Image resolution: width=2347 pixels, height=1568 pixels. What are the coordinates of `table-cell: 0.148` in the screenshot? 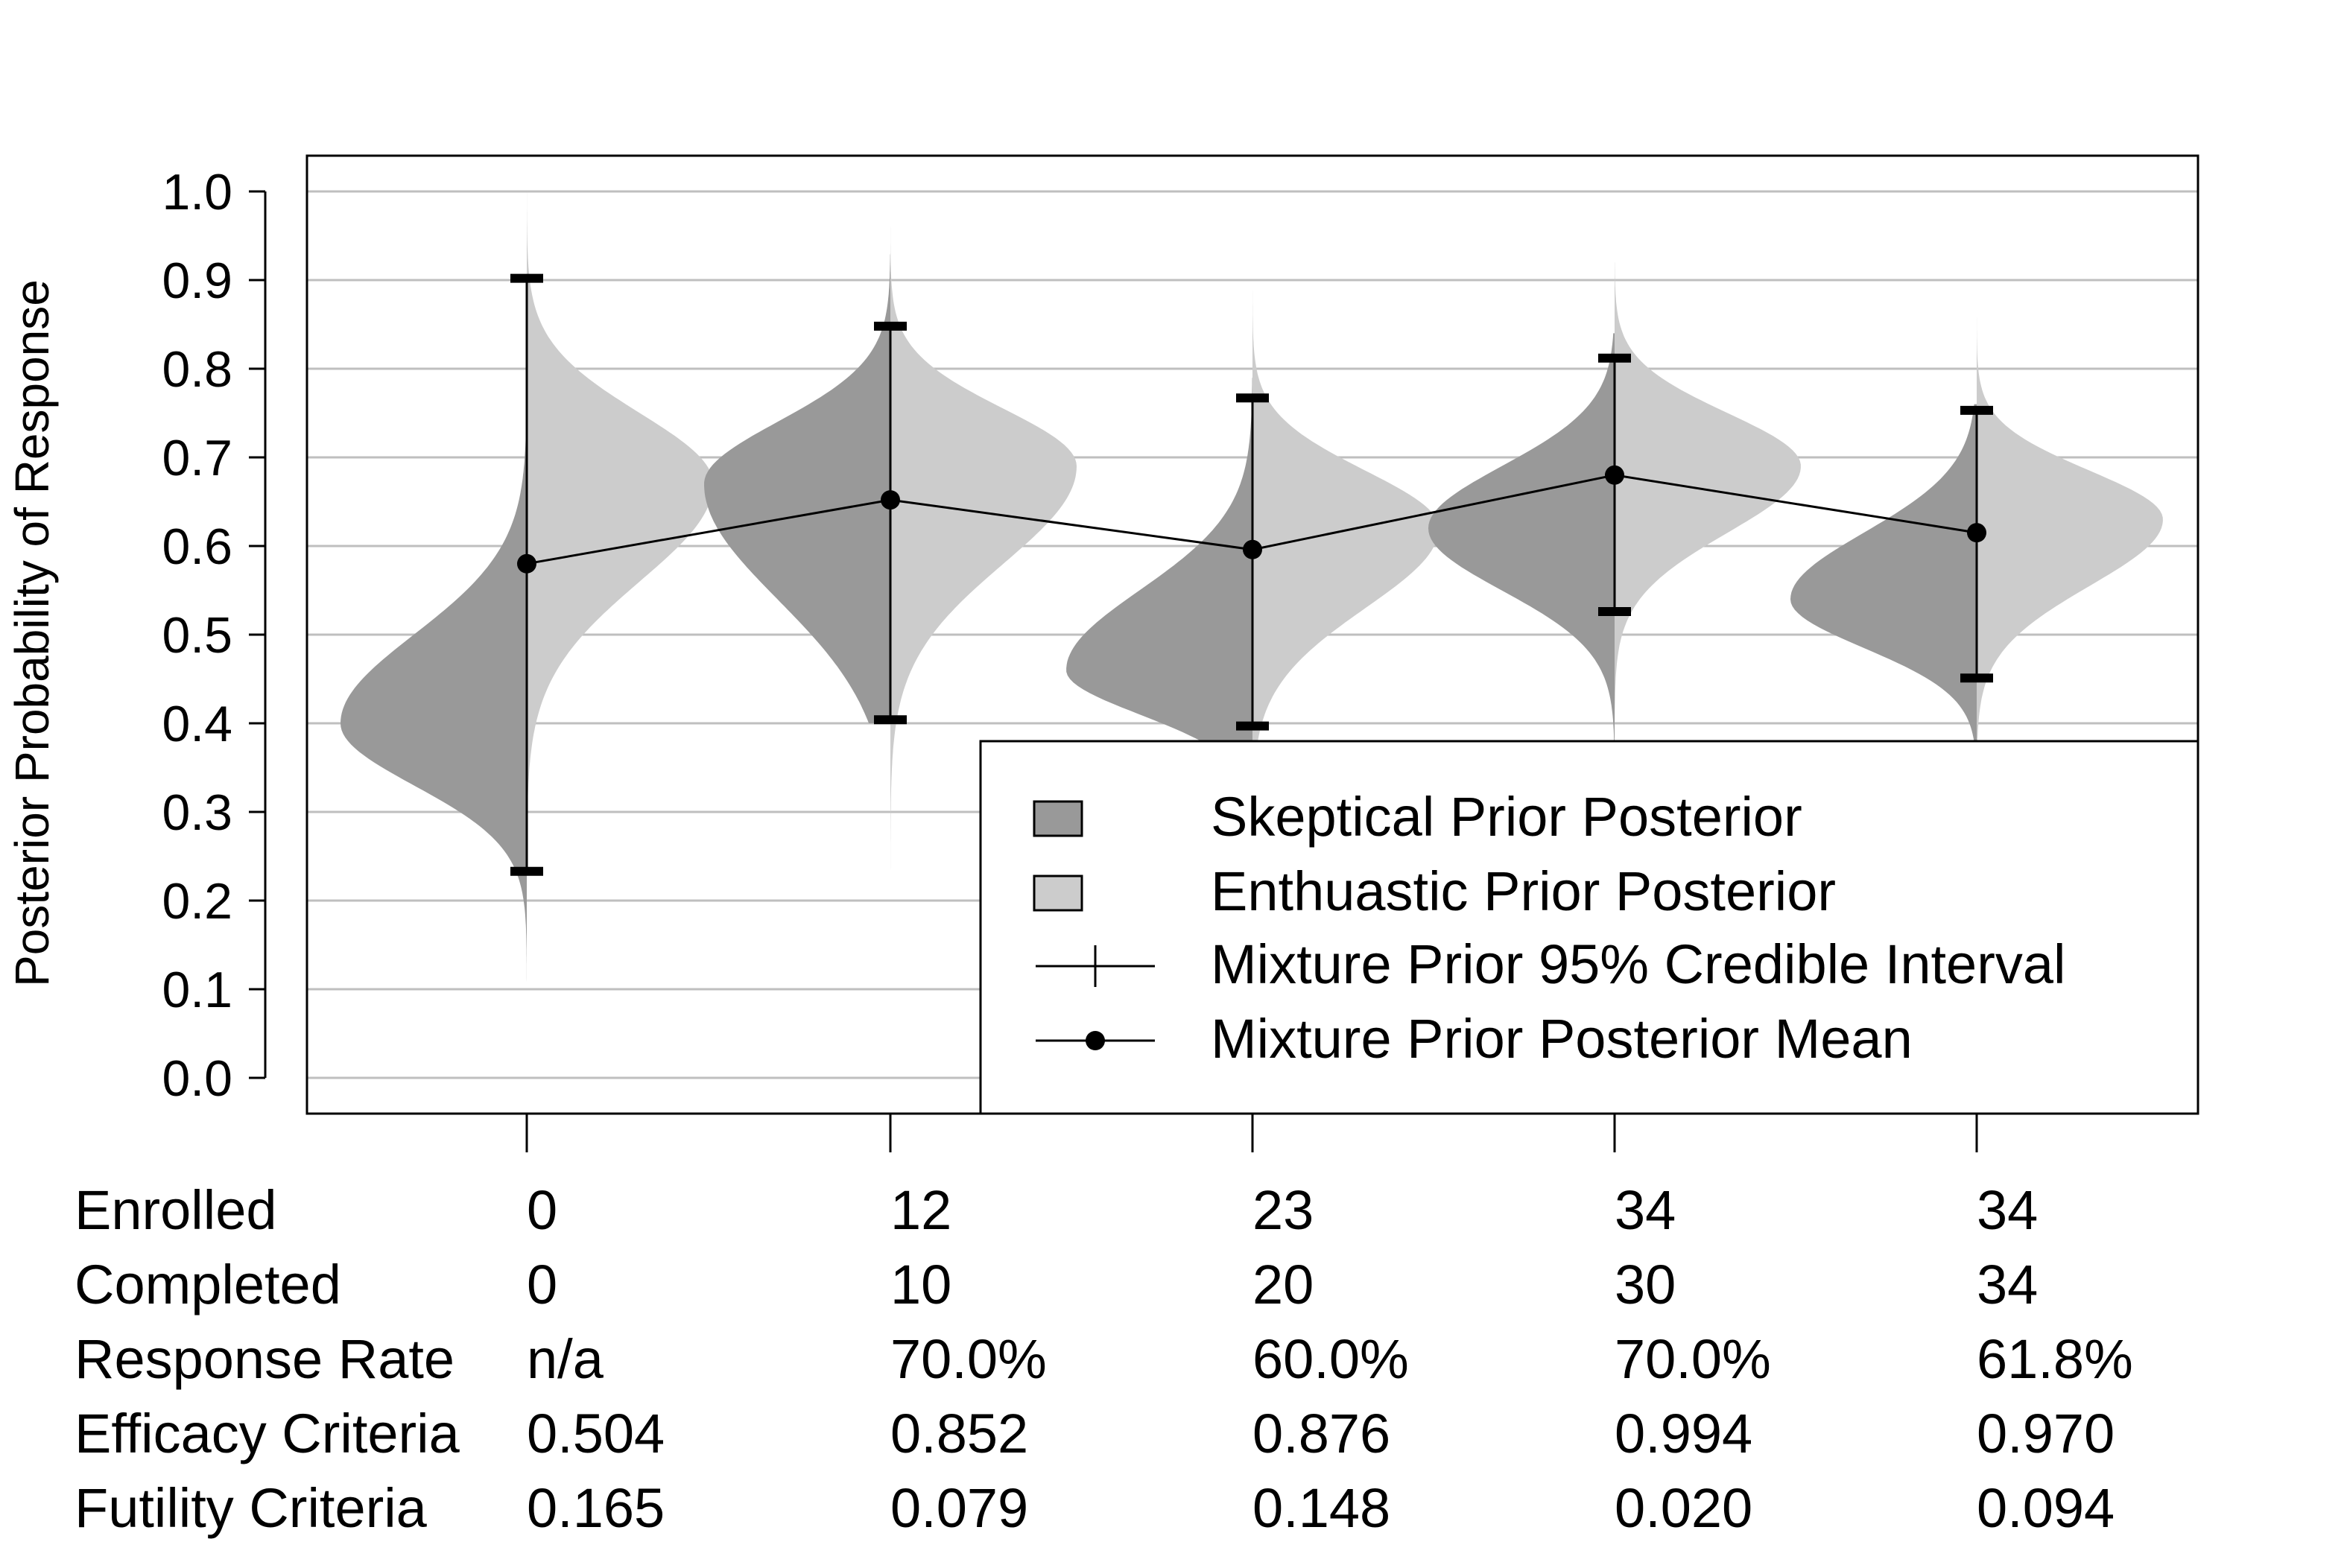 It's located at (1321, 1508).